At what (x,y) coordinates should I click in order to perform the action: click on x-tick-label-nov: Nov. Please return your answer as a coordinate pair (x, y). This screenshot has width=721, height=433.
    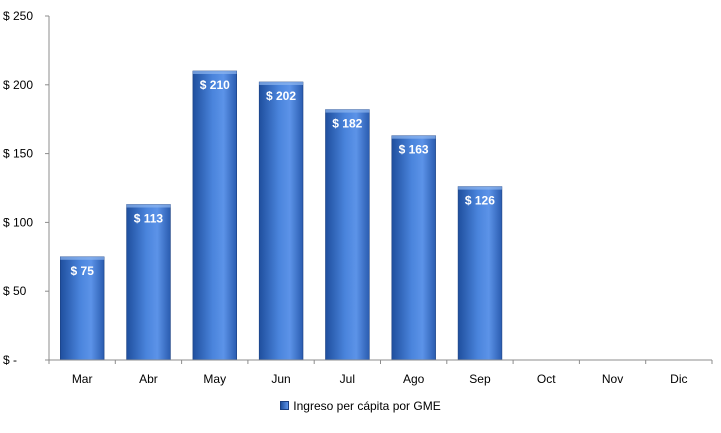
    Looking at the image, I should click on (612, 379).